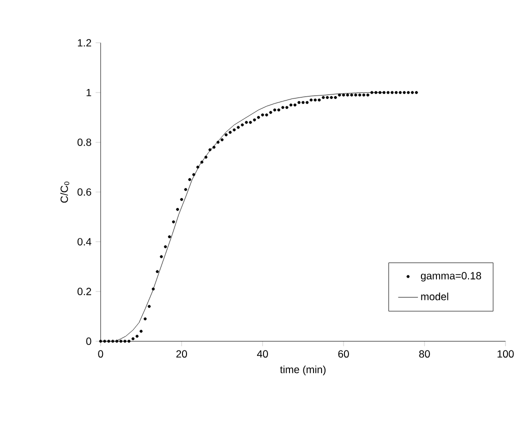  Describe the element at coordinates (89, 92) in the screenshot. I see `y-tick-label: 1` at that location.